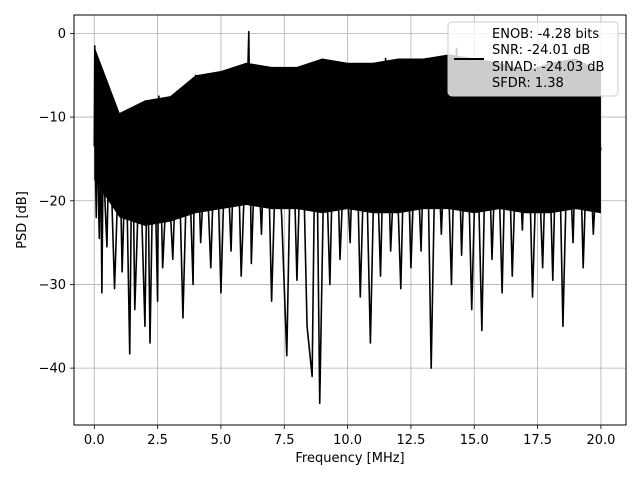 The width and height of the screenshot is (640, 480). I want to click on x-axis: 0.0 2.5 5.0 7.5 10.0 12.5 15.0 17.5 20.0, so click(349, 436).